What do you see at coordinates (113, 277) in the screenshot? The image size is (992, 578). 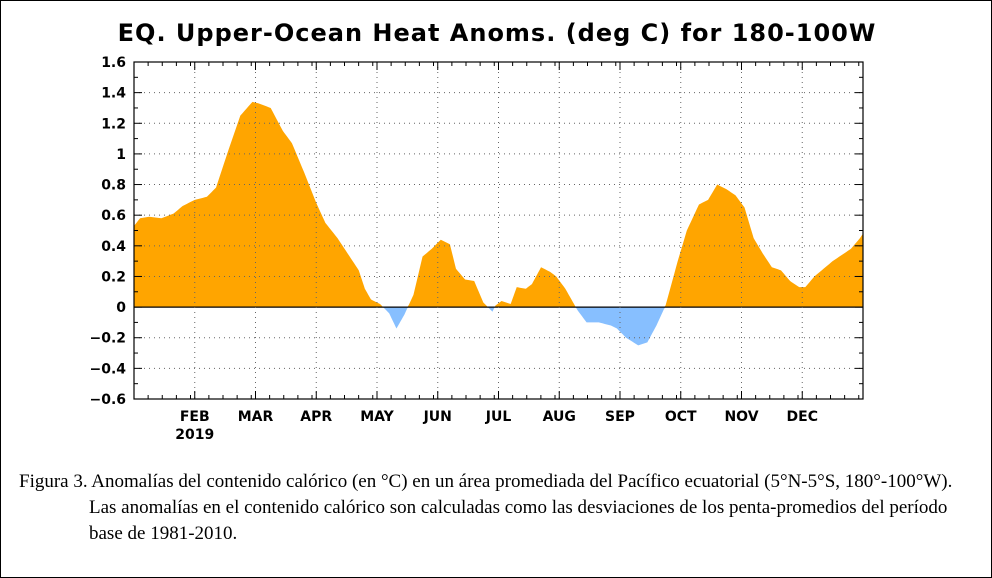 I see `y-tick-label: 0.2` at bounding box center [113, 277].